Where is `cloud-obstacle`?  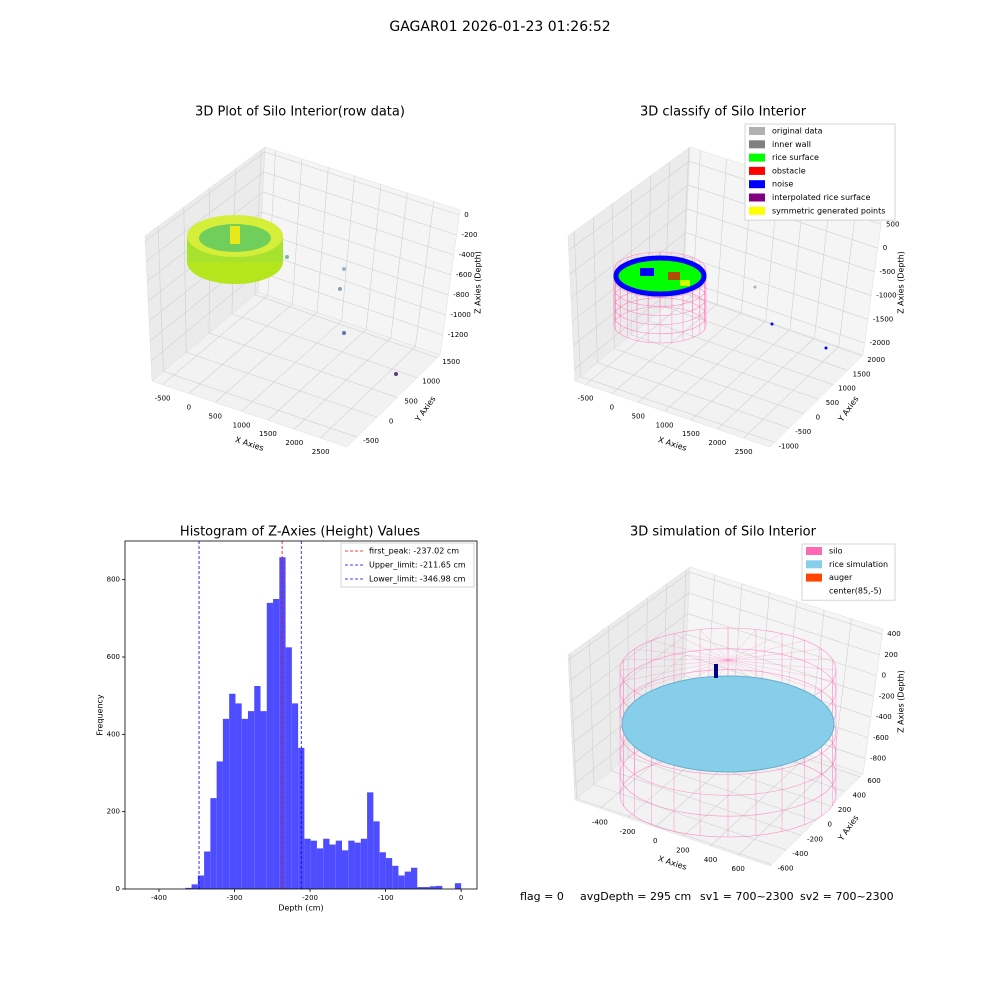
cloud-obstacle is located at coordinates (235, 235).